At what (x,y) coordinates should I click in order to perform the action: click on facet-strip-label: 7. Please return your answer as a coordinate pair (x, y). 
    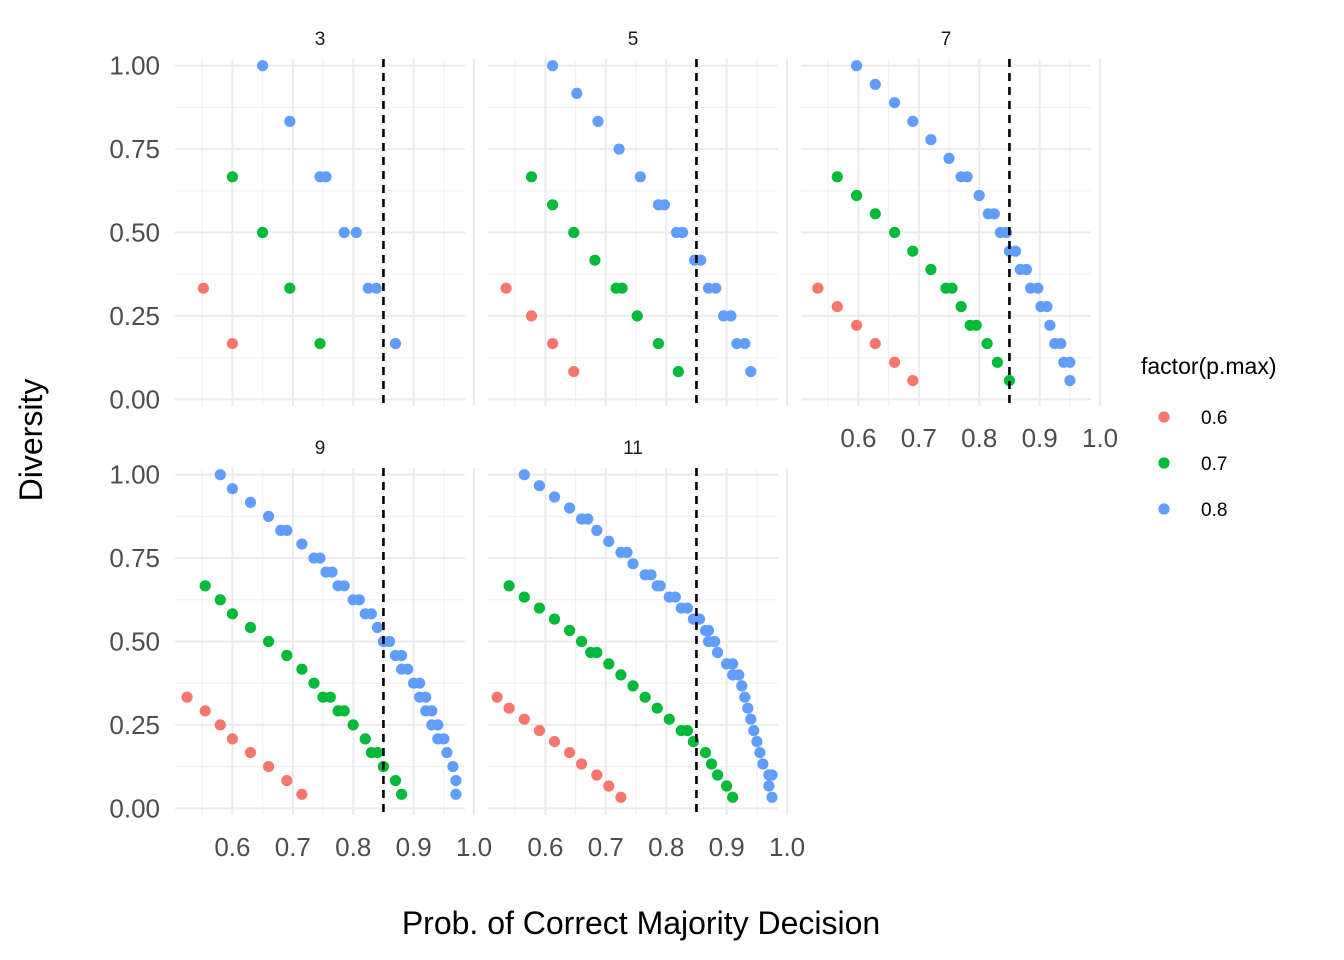
    Looking at the image, I should click on (946, 39).